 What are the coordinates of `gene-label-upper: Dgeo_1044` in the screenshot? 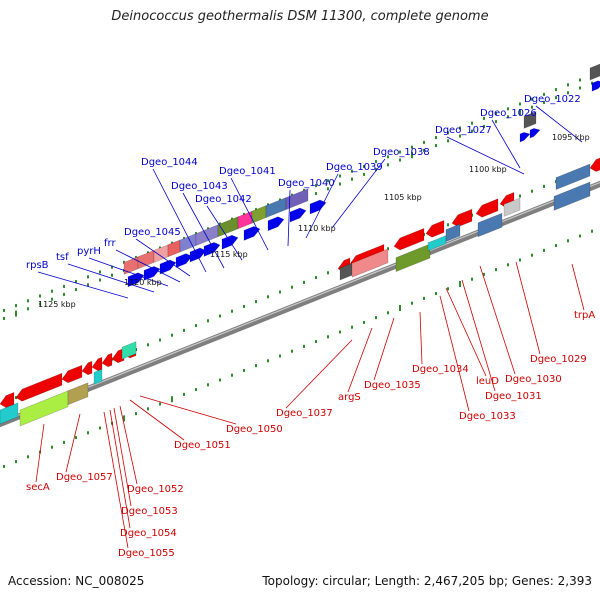 It's located at (169, 162).